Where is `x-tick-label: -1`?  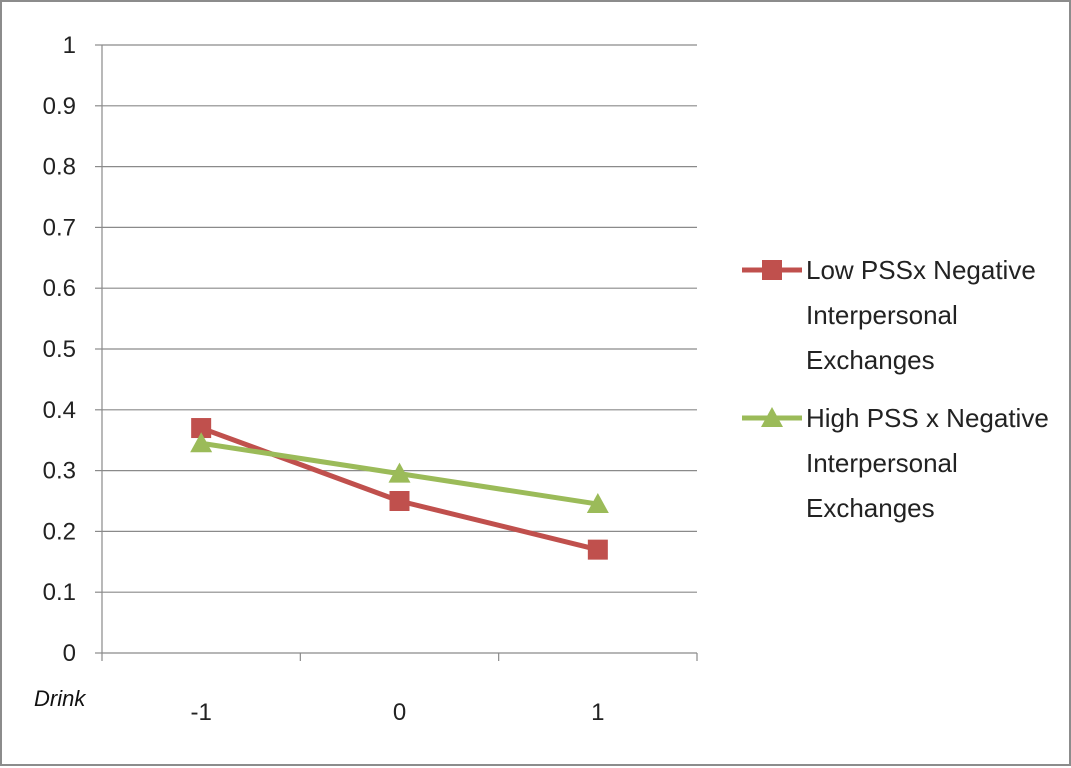 x-tick-label: -1 is located at coordinates (200, 712).